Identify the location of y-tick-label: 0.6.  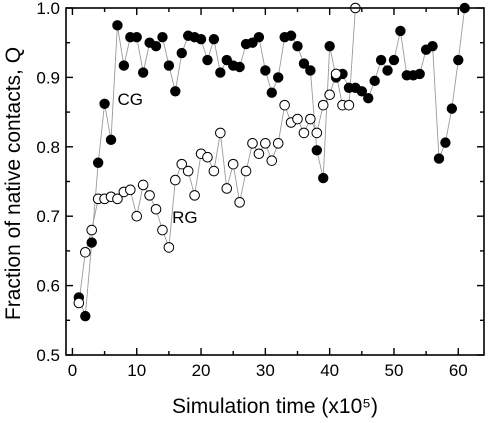
(48, 286).